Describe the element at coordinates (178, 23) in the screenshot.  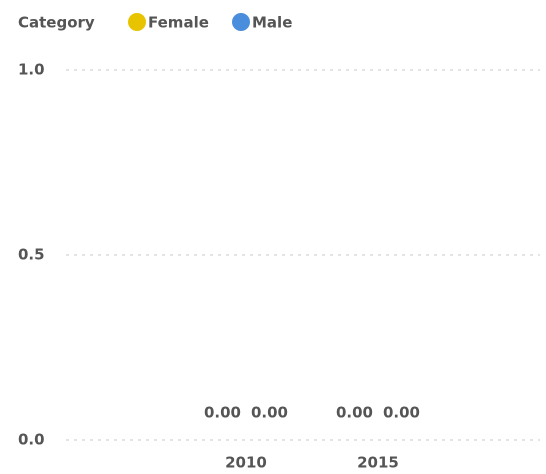
I see `legend-label: Female` at that location.